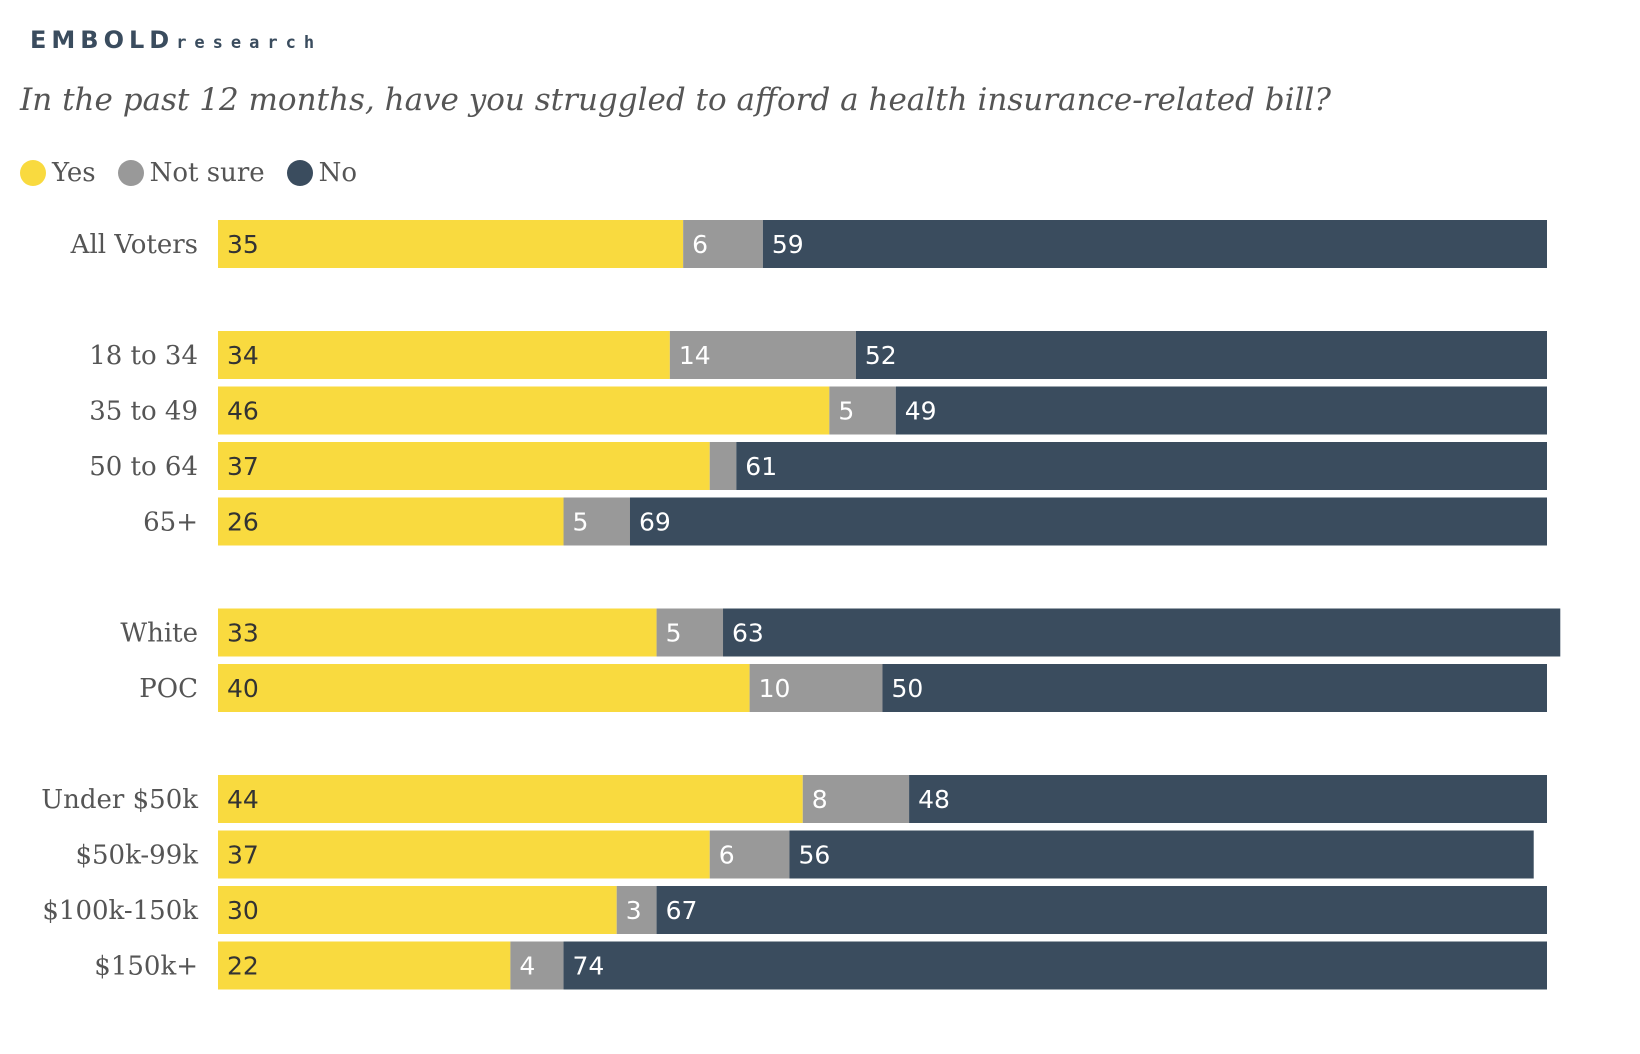 The width and height of the screenshot is (1640, 1054). Describe the element at coordinates (934, 799) in the screenshot. I see `data-label-no-under-50k: 48` at that location.